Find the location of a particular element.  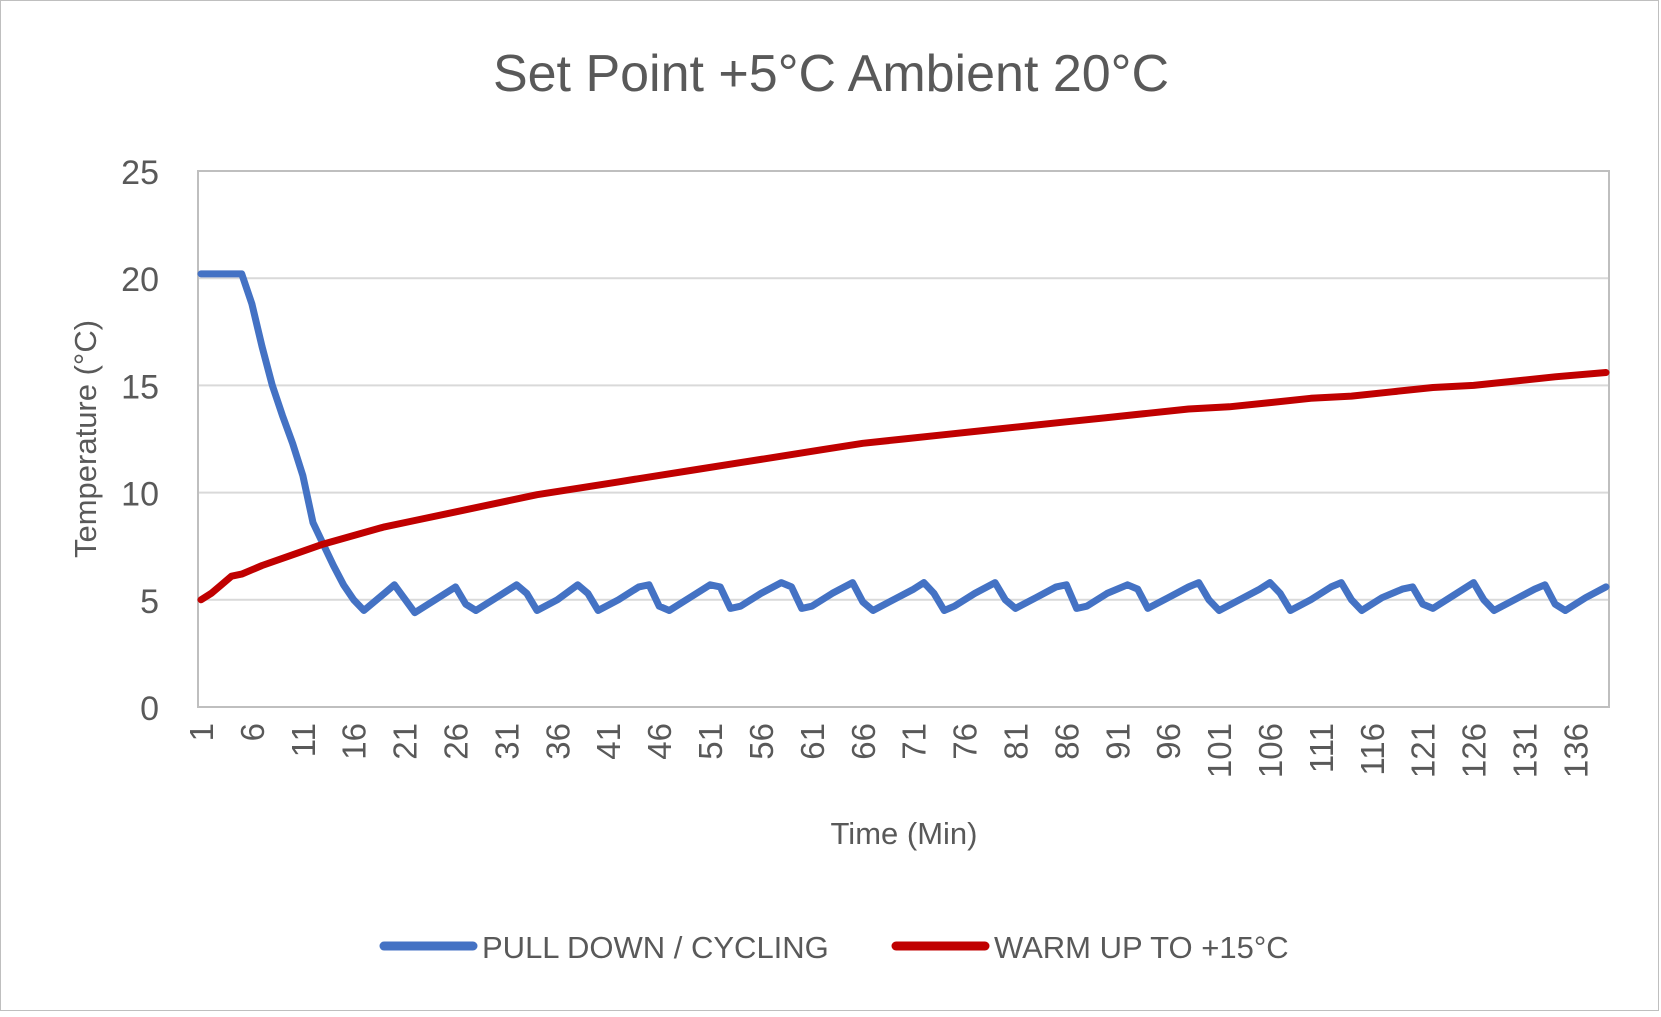

x-tick-label: 91 is located at coordinates (1117, 741).